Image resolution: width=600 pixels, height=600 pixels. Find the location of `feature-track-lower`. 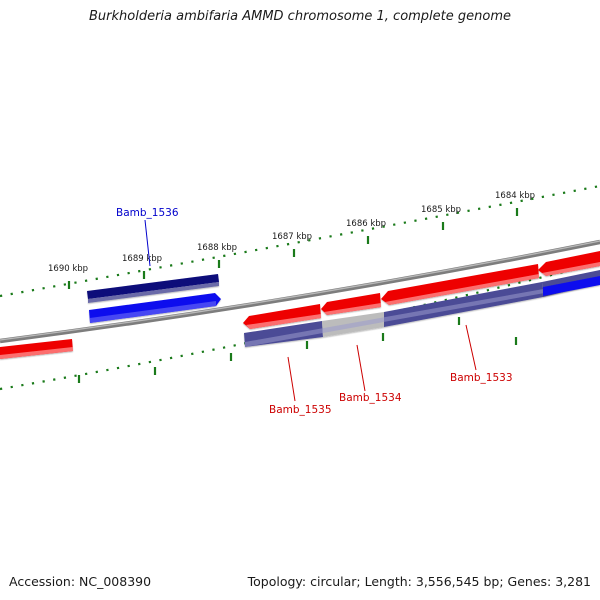

feature-track-lower is located at coordinates (422, 308).